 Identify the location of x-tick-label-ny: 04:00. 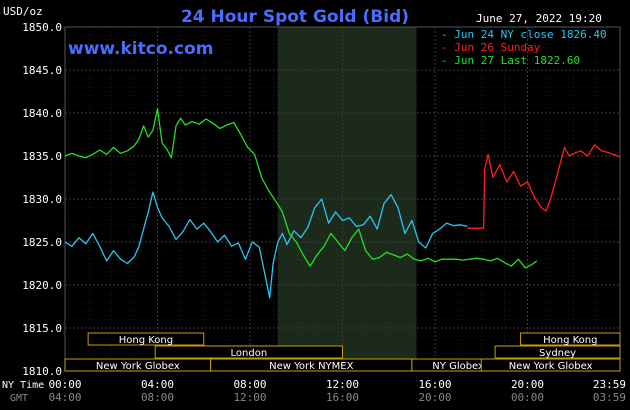
(157, 384).